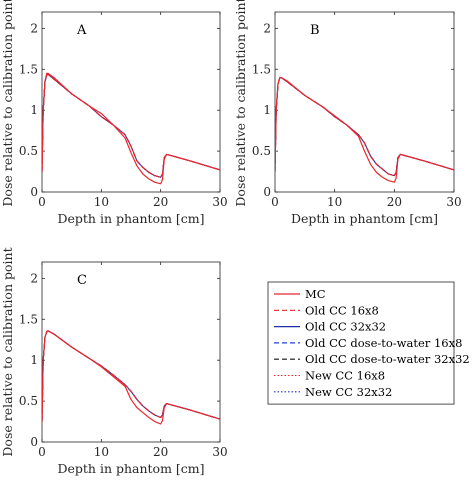 This screenshot has height=484, width=474. Describe the element at coordinates (82, 280) in the screenshot. I see `panel-label: C` at that location.